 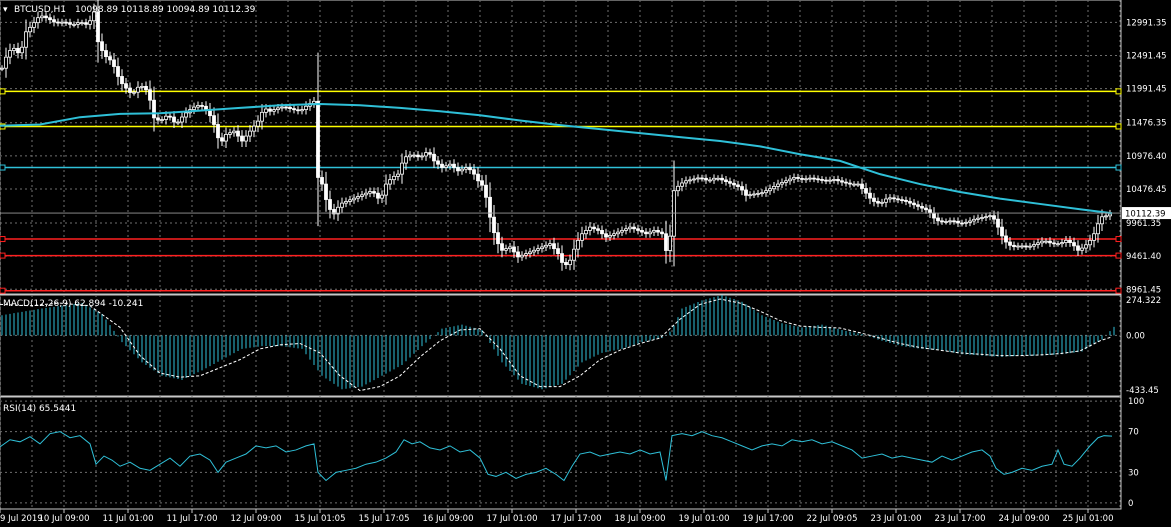 What do you see at coordinates (40, 10) in the screenshot?
I see `symbol-label: BTCUSD,H1` at bounding box center [40, 10].